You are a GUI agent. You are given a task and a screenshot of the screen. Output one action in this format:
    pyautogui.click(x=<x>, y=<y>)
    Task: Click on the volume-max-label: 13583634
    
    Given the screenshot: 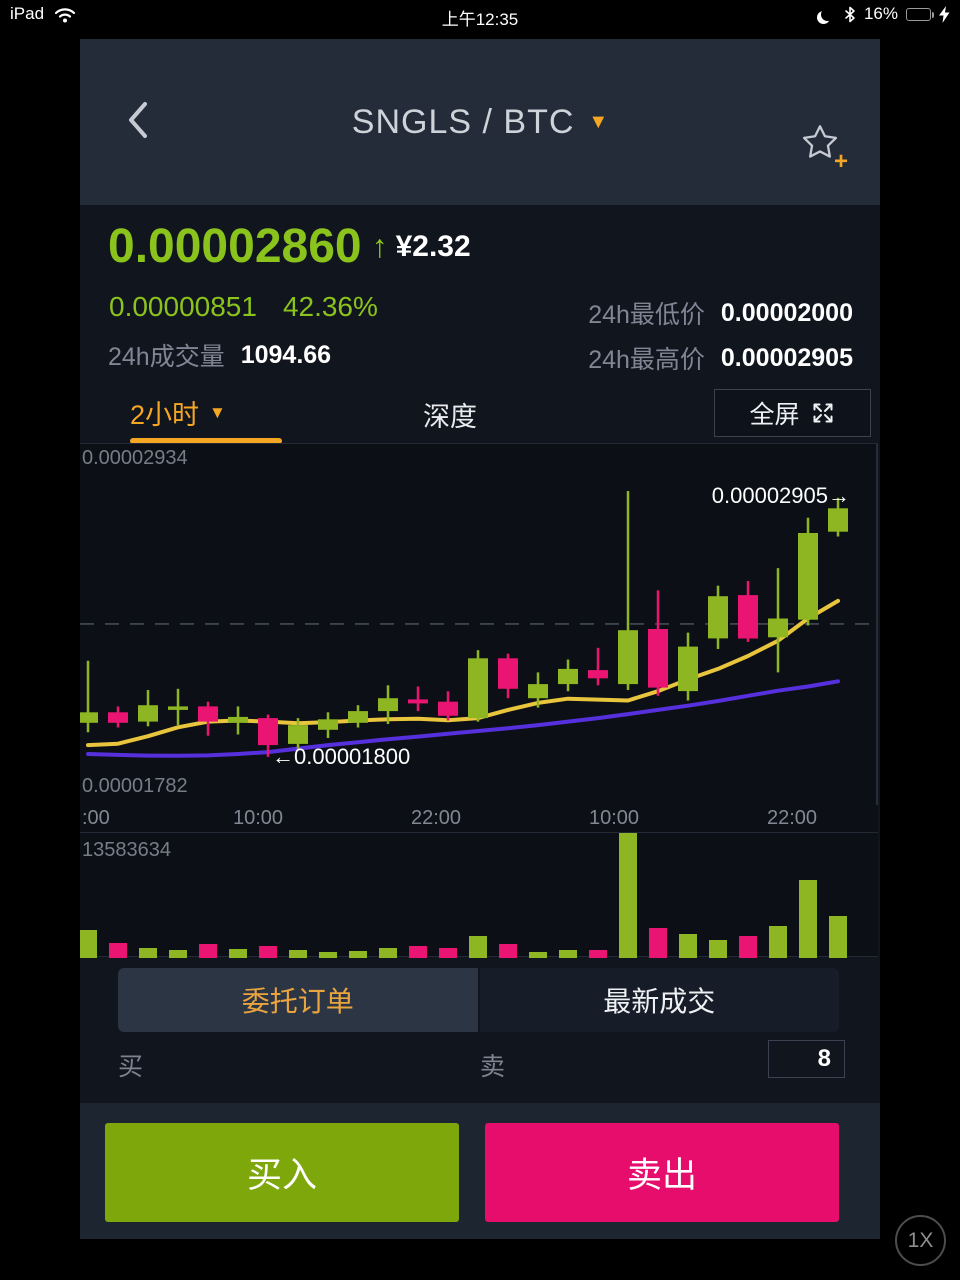 What is the action you would take?
    pyautogui.click(x=126, y=850)
    